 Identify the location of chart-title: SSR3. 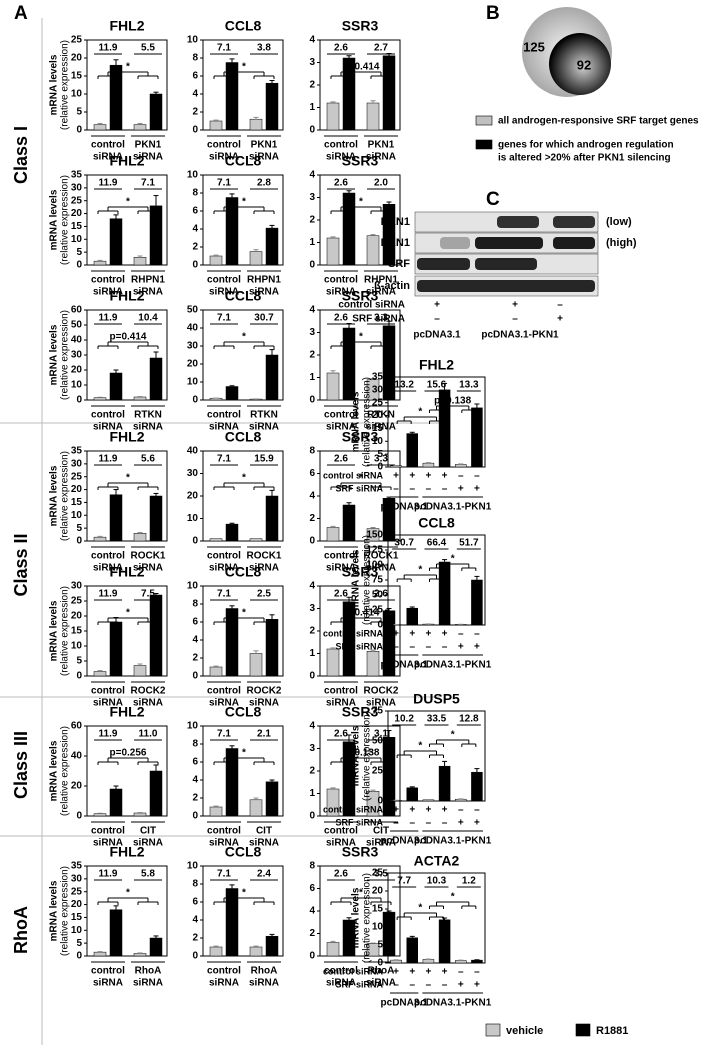
(360, 572).